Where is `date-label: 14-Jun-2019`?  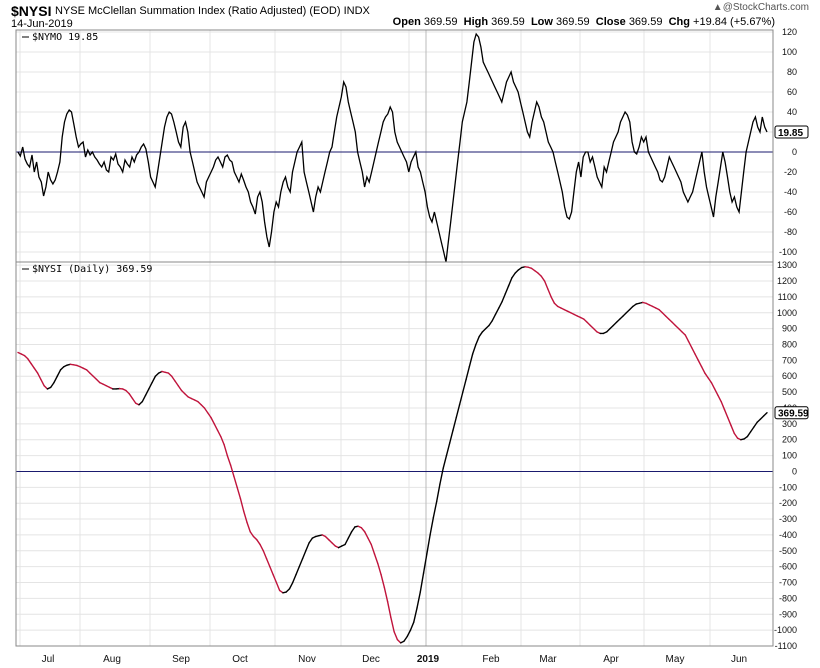
date-label: 14-Jun-2019 is located at coordinates (42, 24).